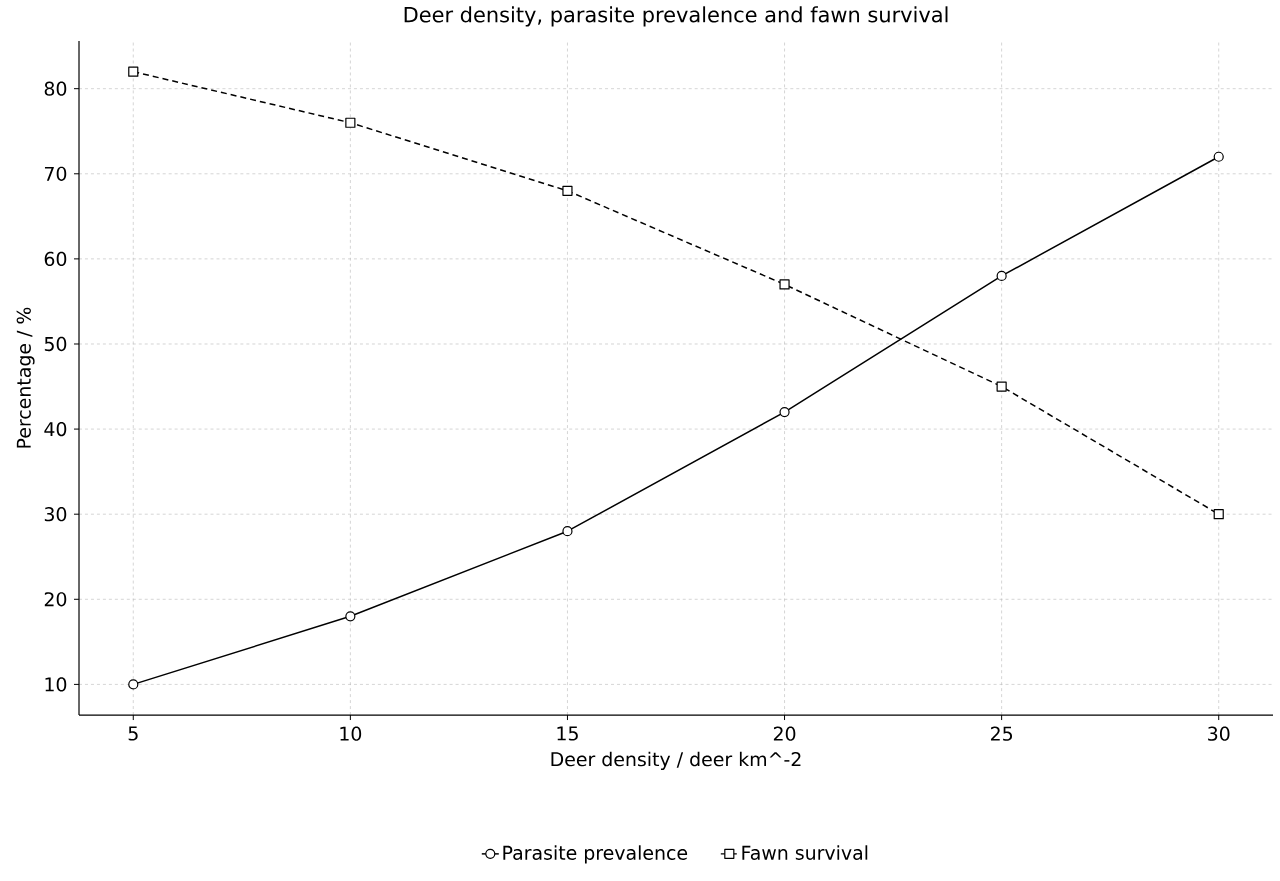 The image size is (1280, 881). Describe the element at coordinates (784, 733) in the screenshot. I see `x-tick-label: 20` at that location.